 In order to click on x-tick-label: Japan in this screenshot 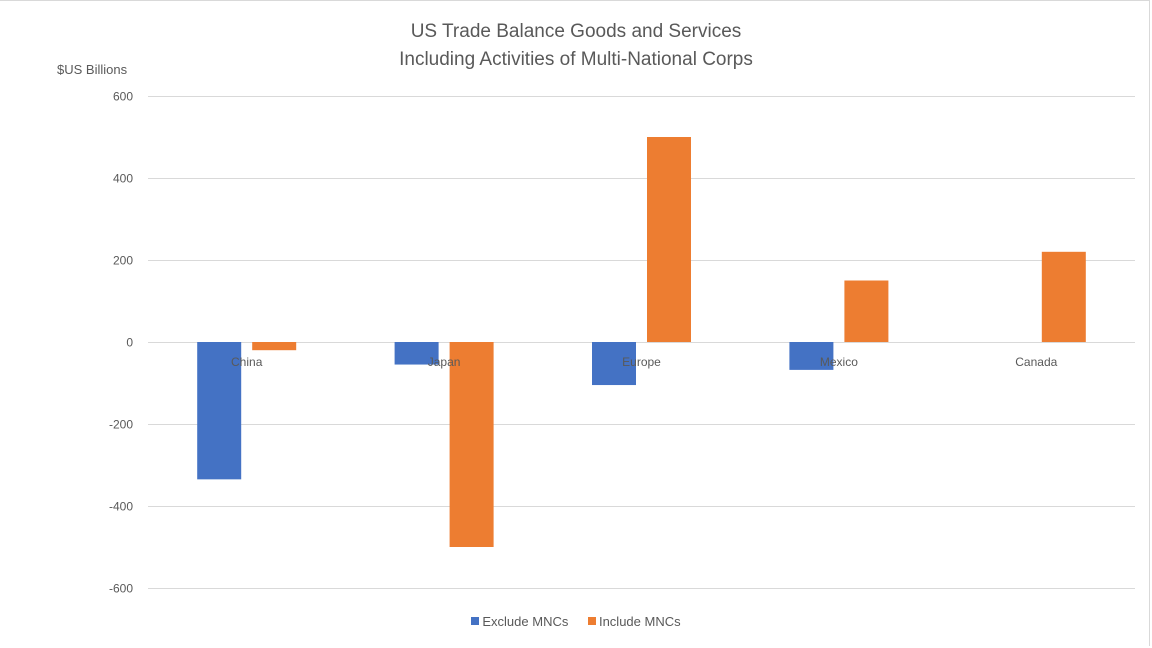, I will do `click(444, 362)`.